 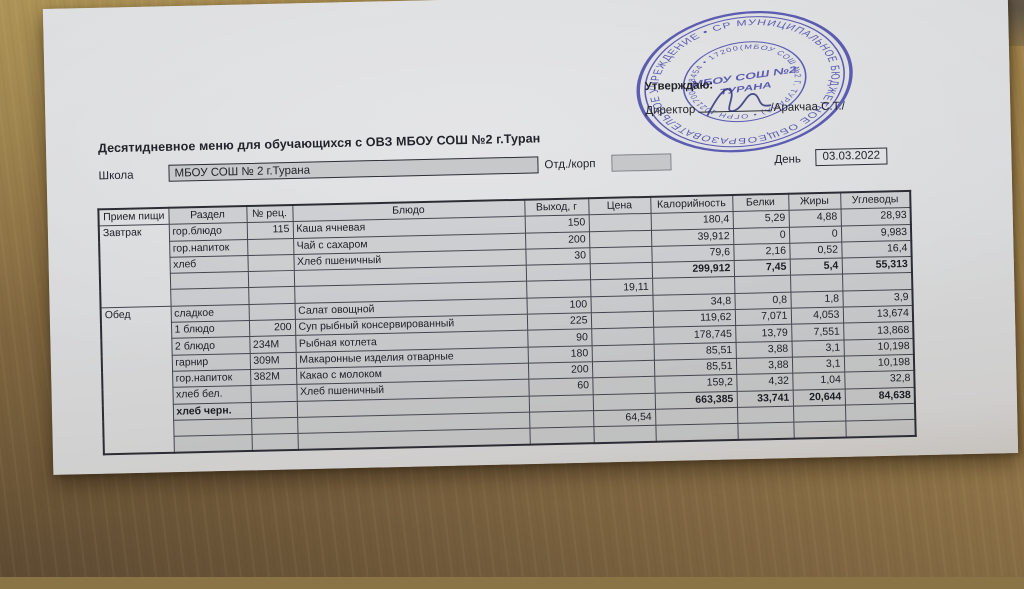 I want to click on table-cell: 0,52, so click(x=815, y=250).